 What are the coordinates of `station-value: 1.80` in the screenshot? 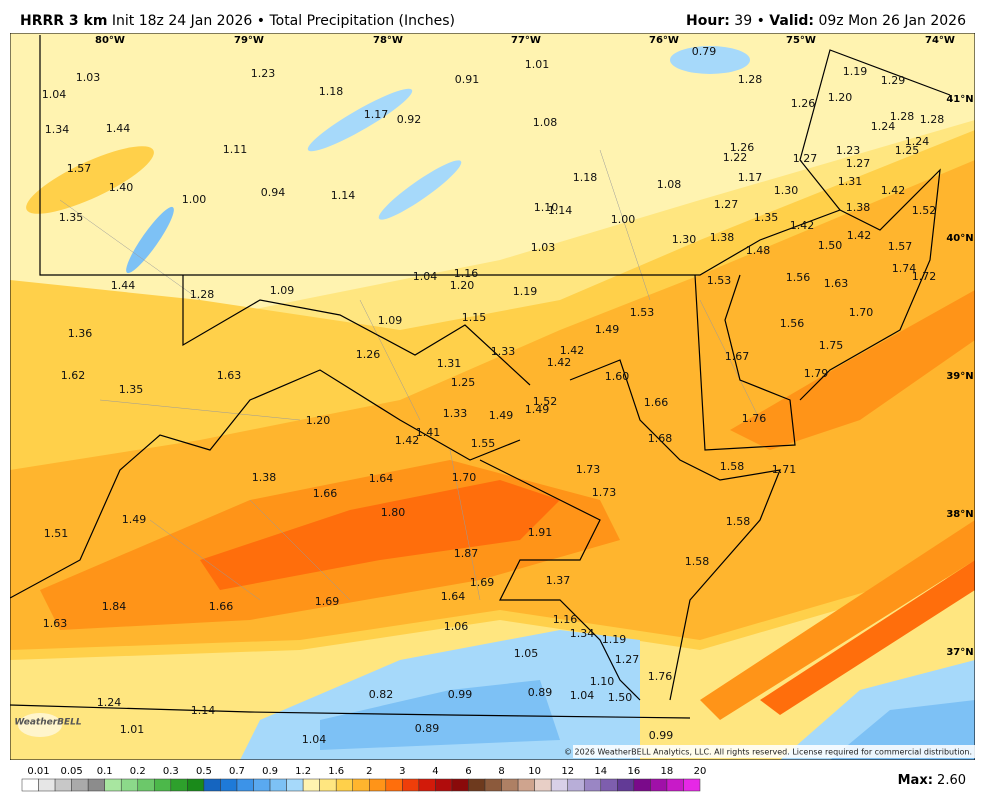 It's located at (393, 512).